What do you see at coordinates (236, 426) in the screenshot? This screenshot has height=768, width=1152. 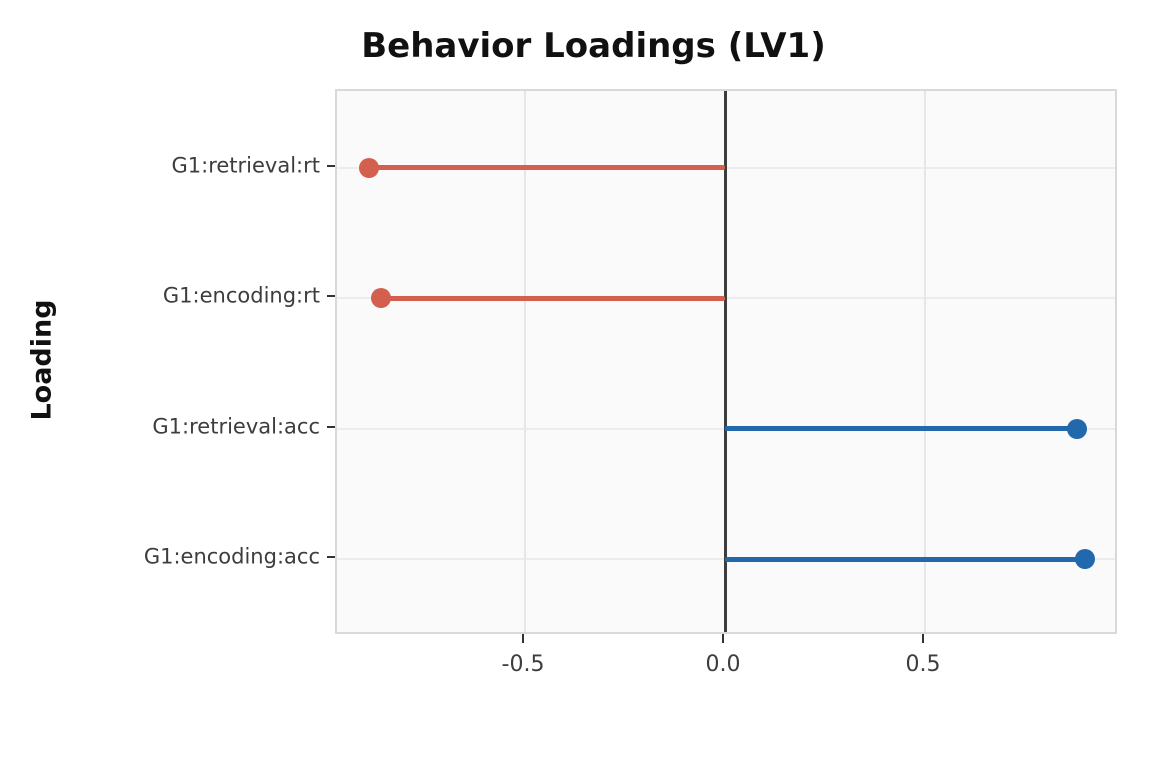 I see `y-tick-label: G1:retrieval:acc` at bounding box center [236, 426].